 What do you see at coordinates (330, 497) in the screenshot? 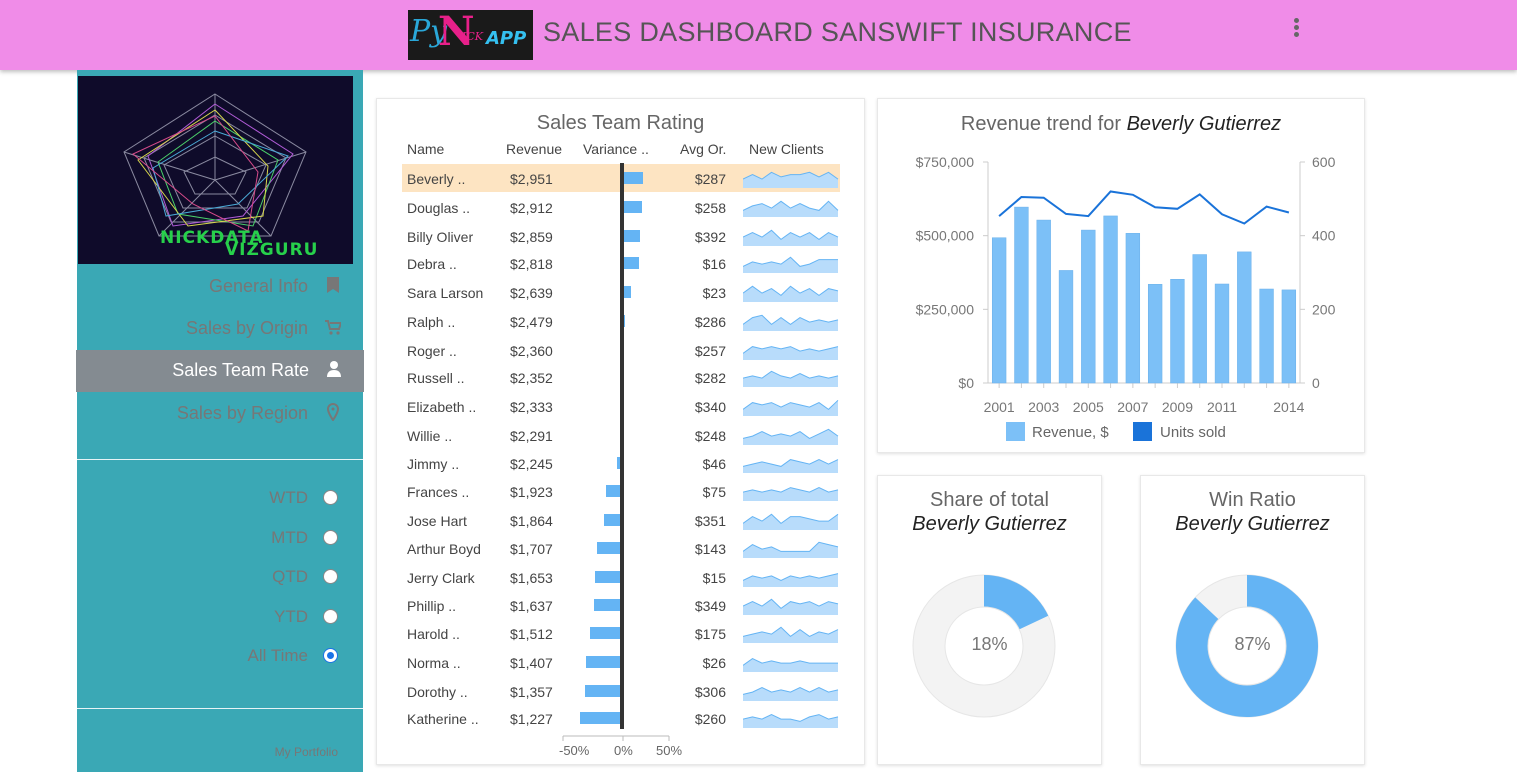
I see `radio-wtd` at bounding box center [330, 497].